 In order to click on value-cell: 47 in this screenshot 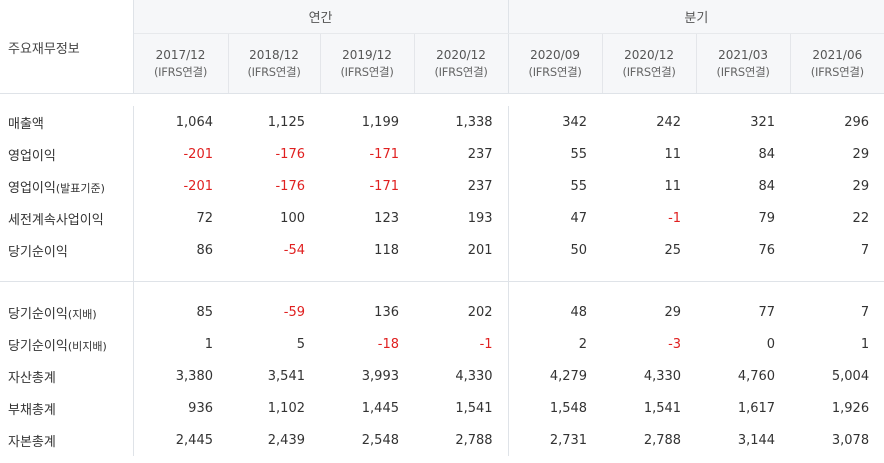, I will do `click(579, 218)`.